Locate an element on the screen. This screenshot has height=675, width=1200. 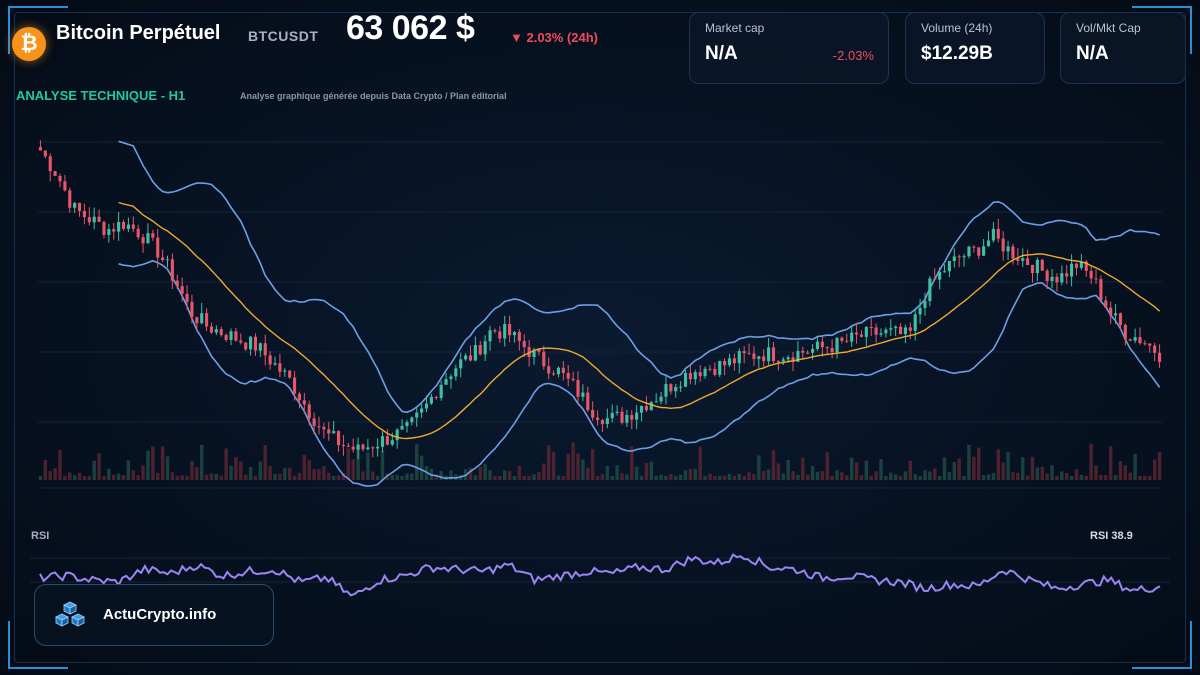
asset-title: Bitcoin Perpétuel is located at coordinates (138, 33).